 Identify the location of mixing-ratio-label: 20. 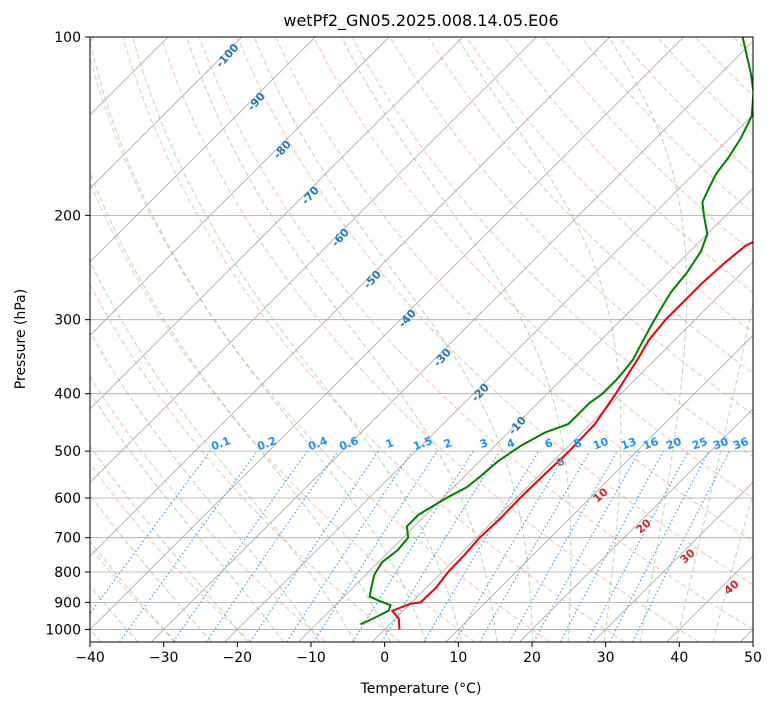
(673, 444).